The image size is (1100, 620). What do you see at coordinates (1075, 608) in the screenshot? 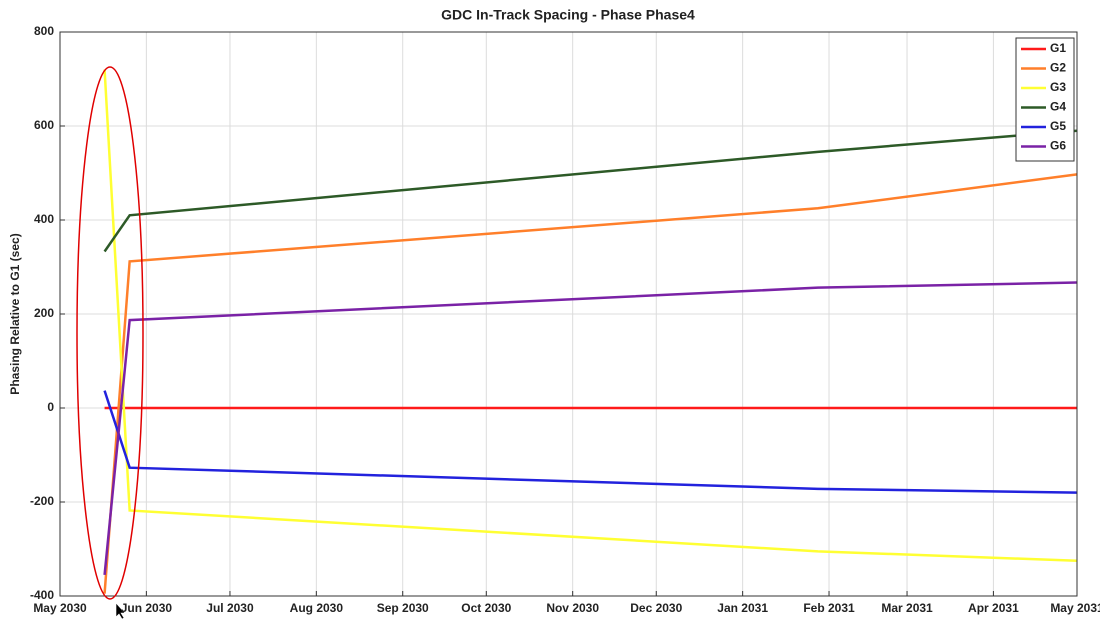
I see `x-tick-label: May 2031` at bounding box center [1075, 608].